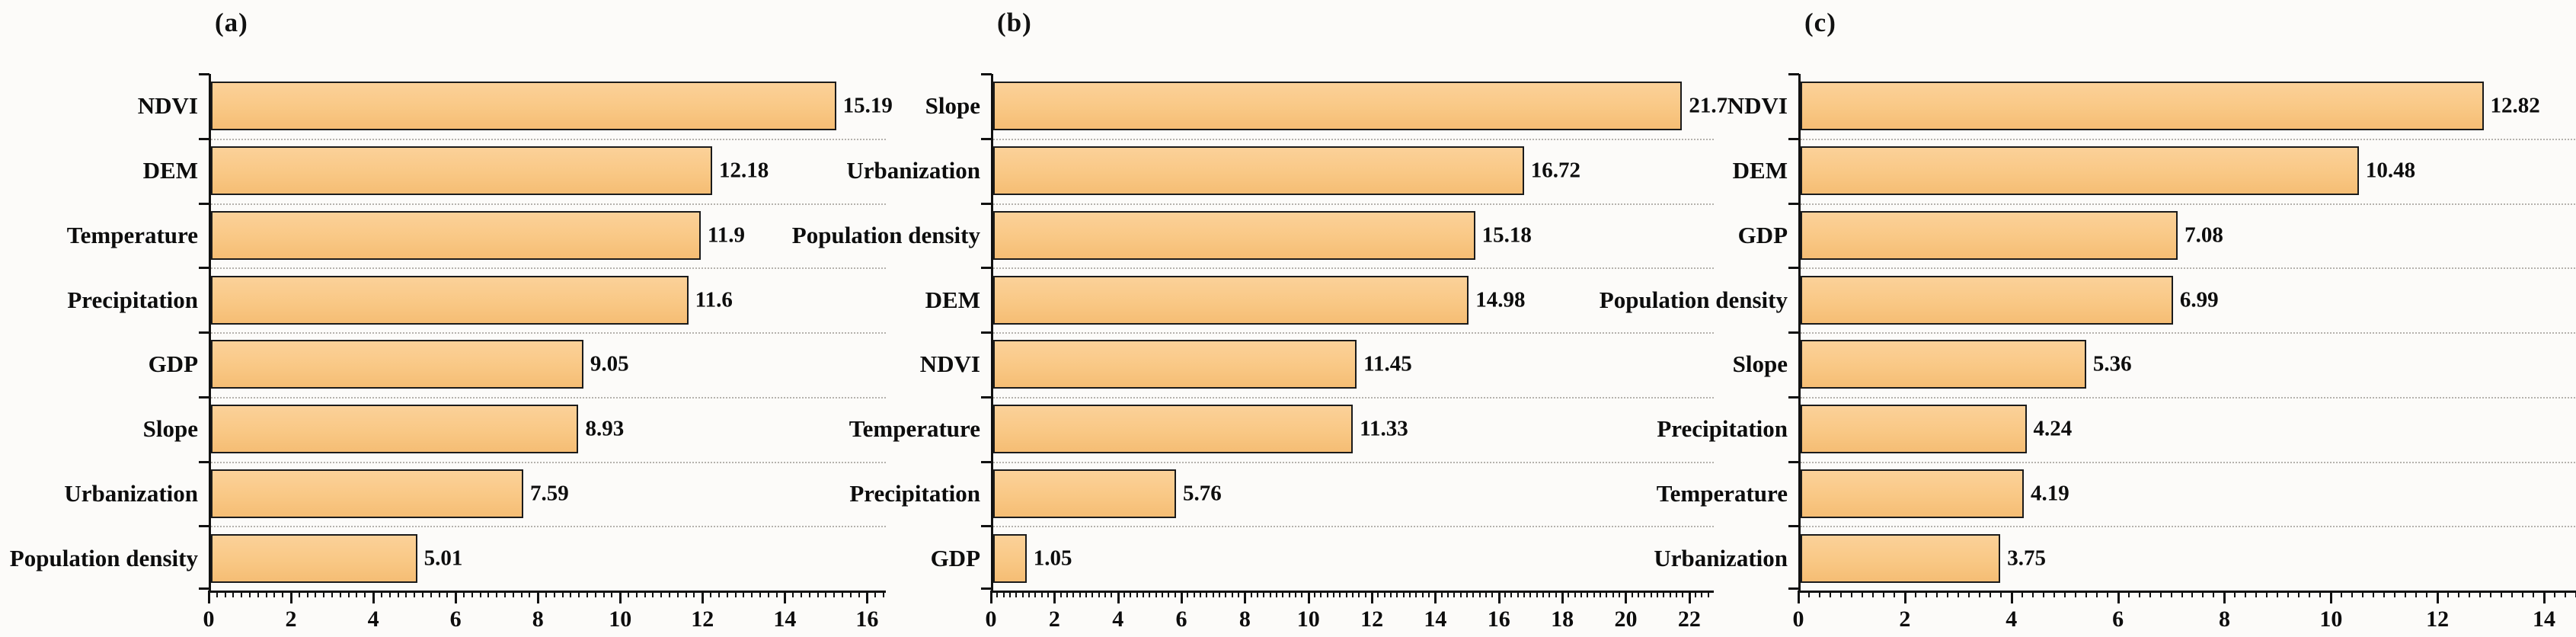  I want to click on value-label: 7.59, so click(549, 493).